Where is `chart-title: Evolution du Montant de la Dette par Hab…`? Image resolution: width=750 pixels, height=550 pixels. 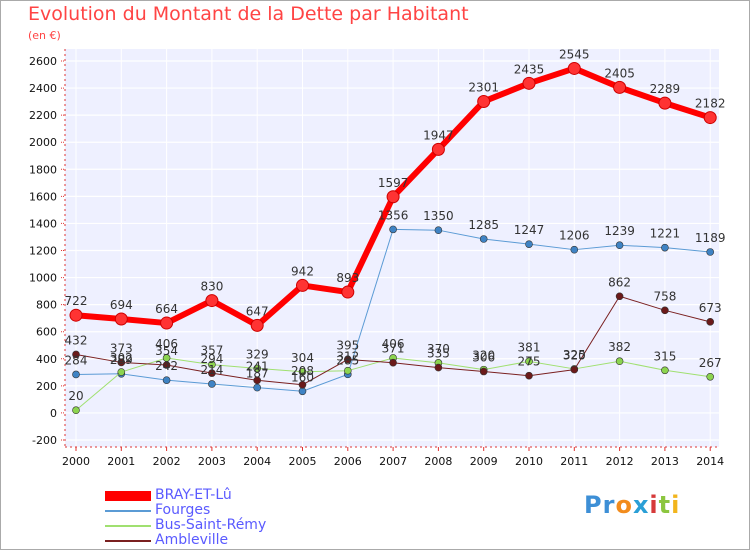
chart-title: Evolution du Montant de la Dette par Hab… is located at coordinates (248, 14).